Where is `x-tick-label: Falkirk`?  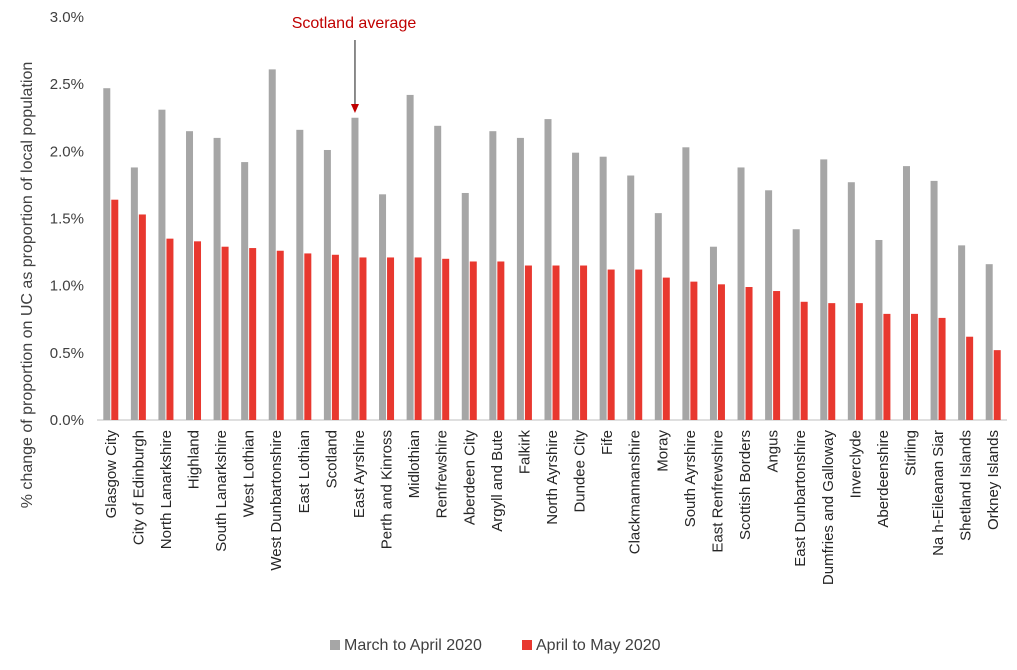 x-tick-label: Falkirk is located at coordinates (524, 452).